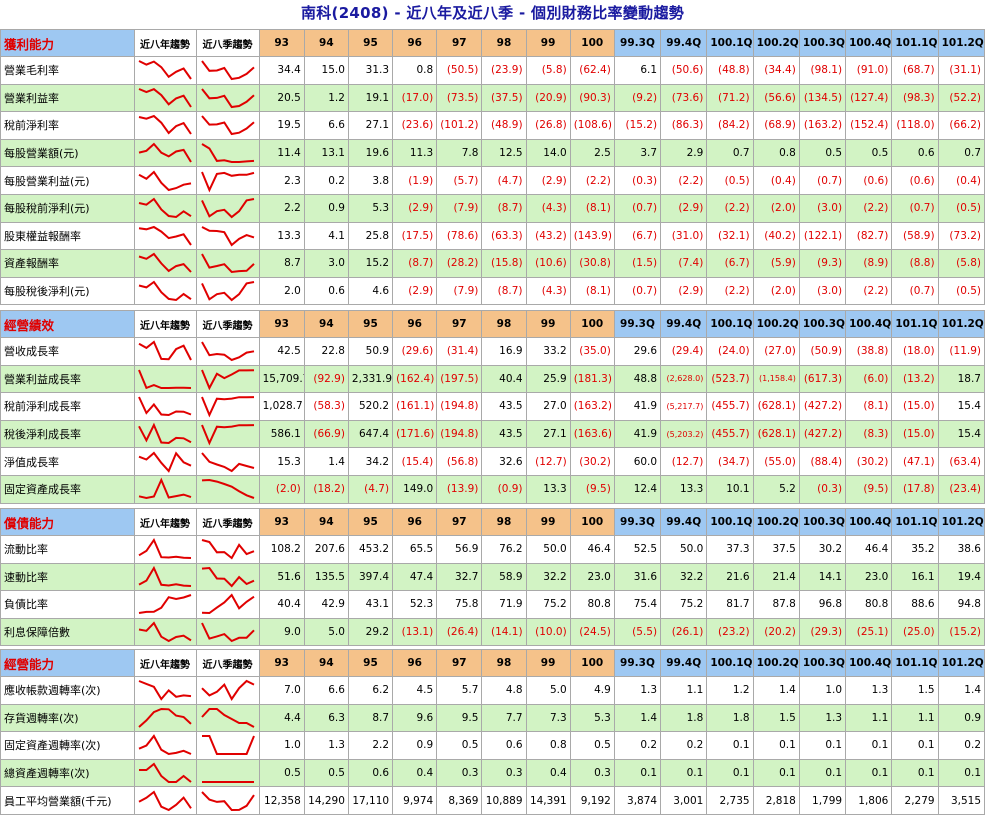 This screenshot has height=815, width=985. Describe the element at coordinates (281, 800) in the screenshot. I see `year-value: 12,358` at that location.